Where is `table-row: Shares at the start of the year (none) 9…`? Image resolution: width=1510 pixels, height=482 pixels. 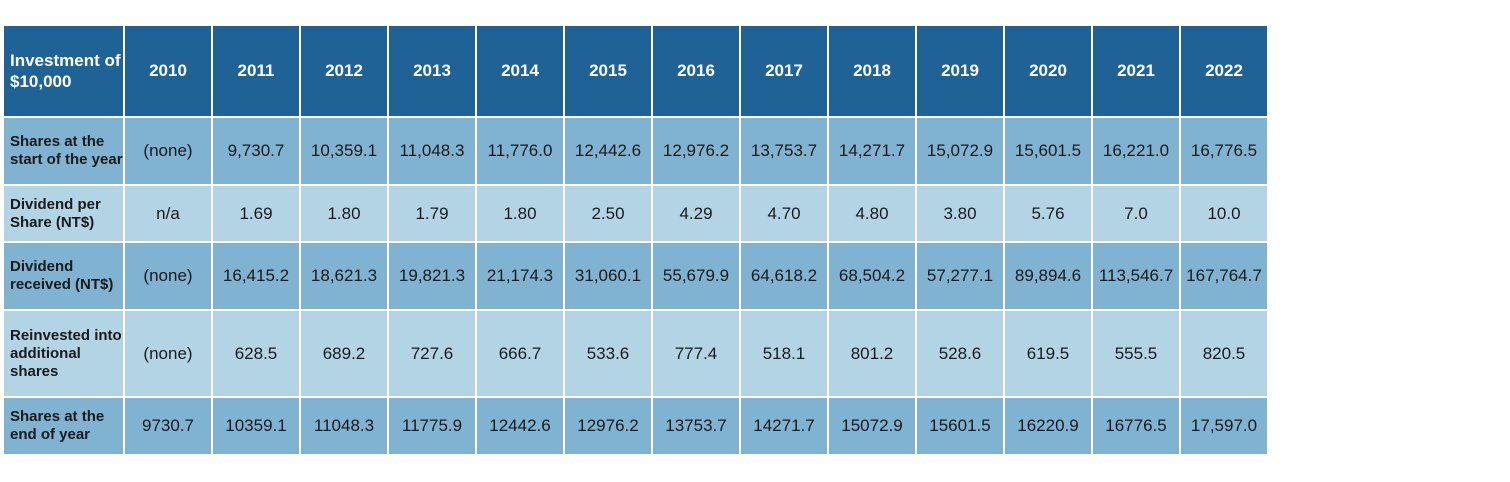
table-row: Shares at the start of the year (none) 9… is located at coordinates (635, 151).